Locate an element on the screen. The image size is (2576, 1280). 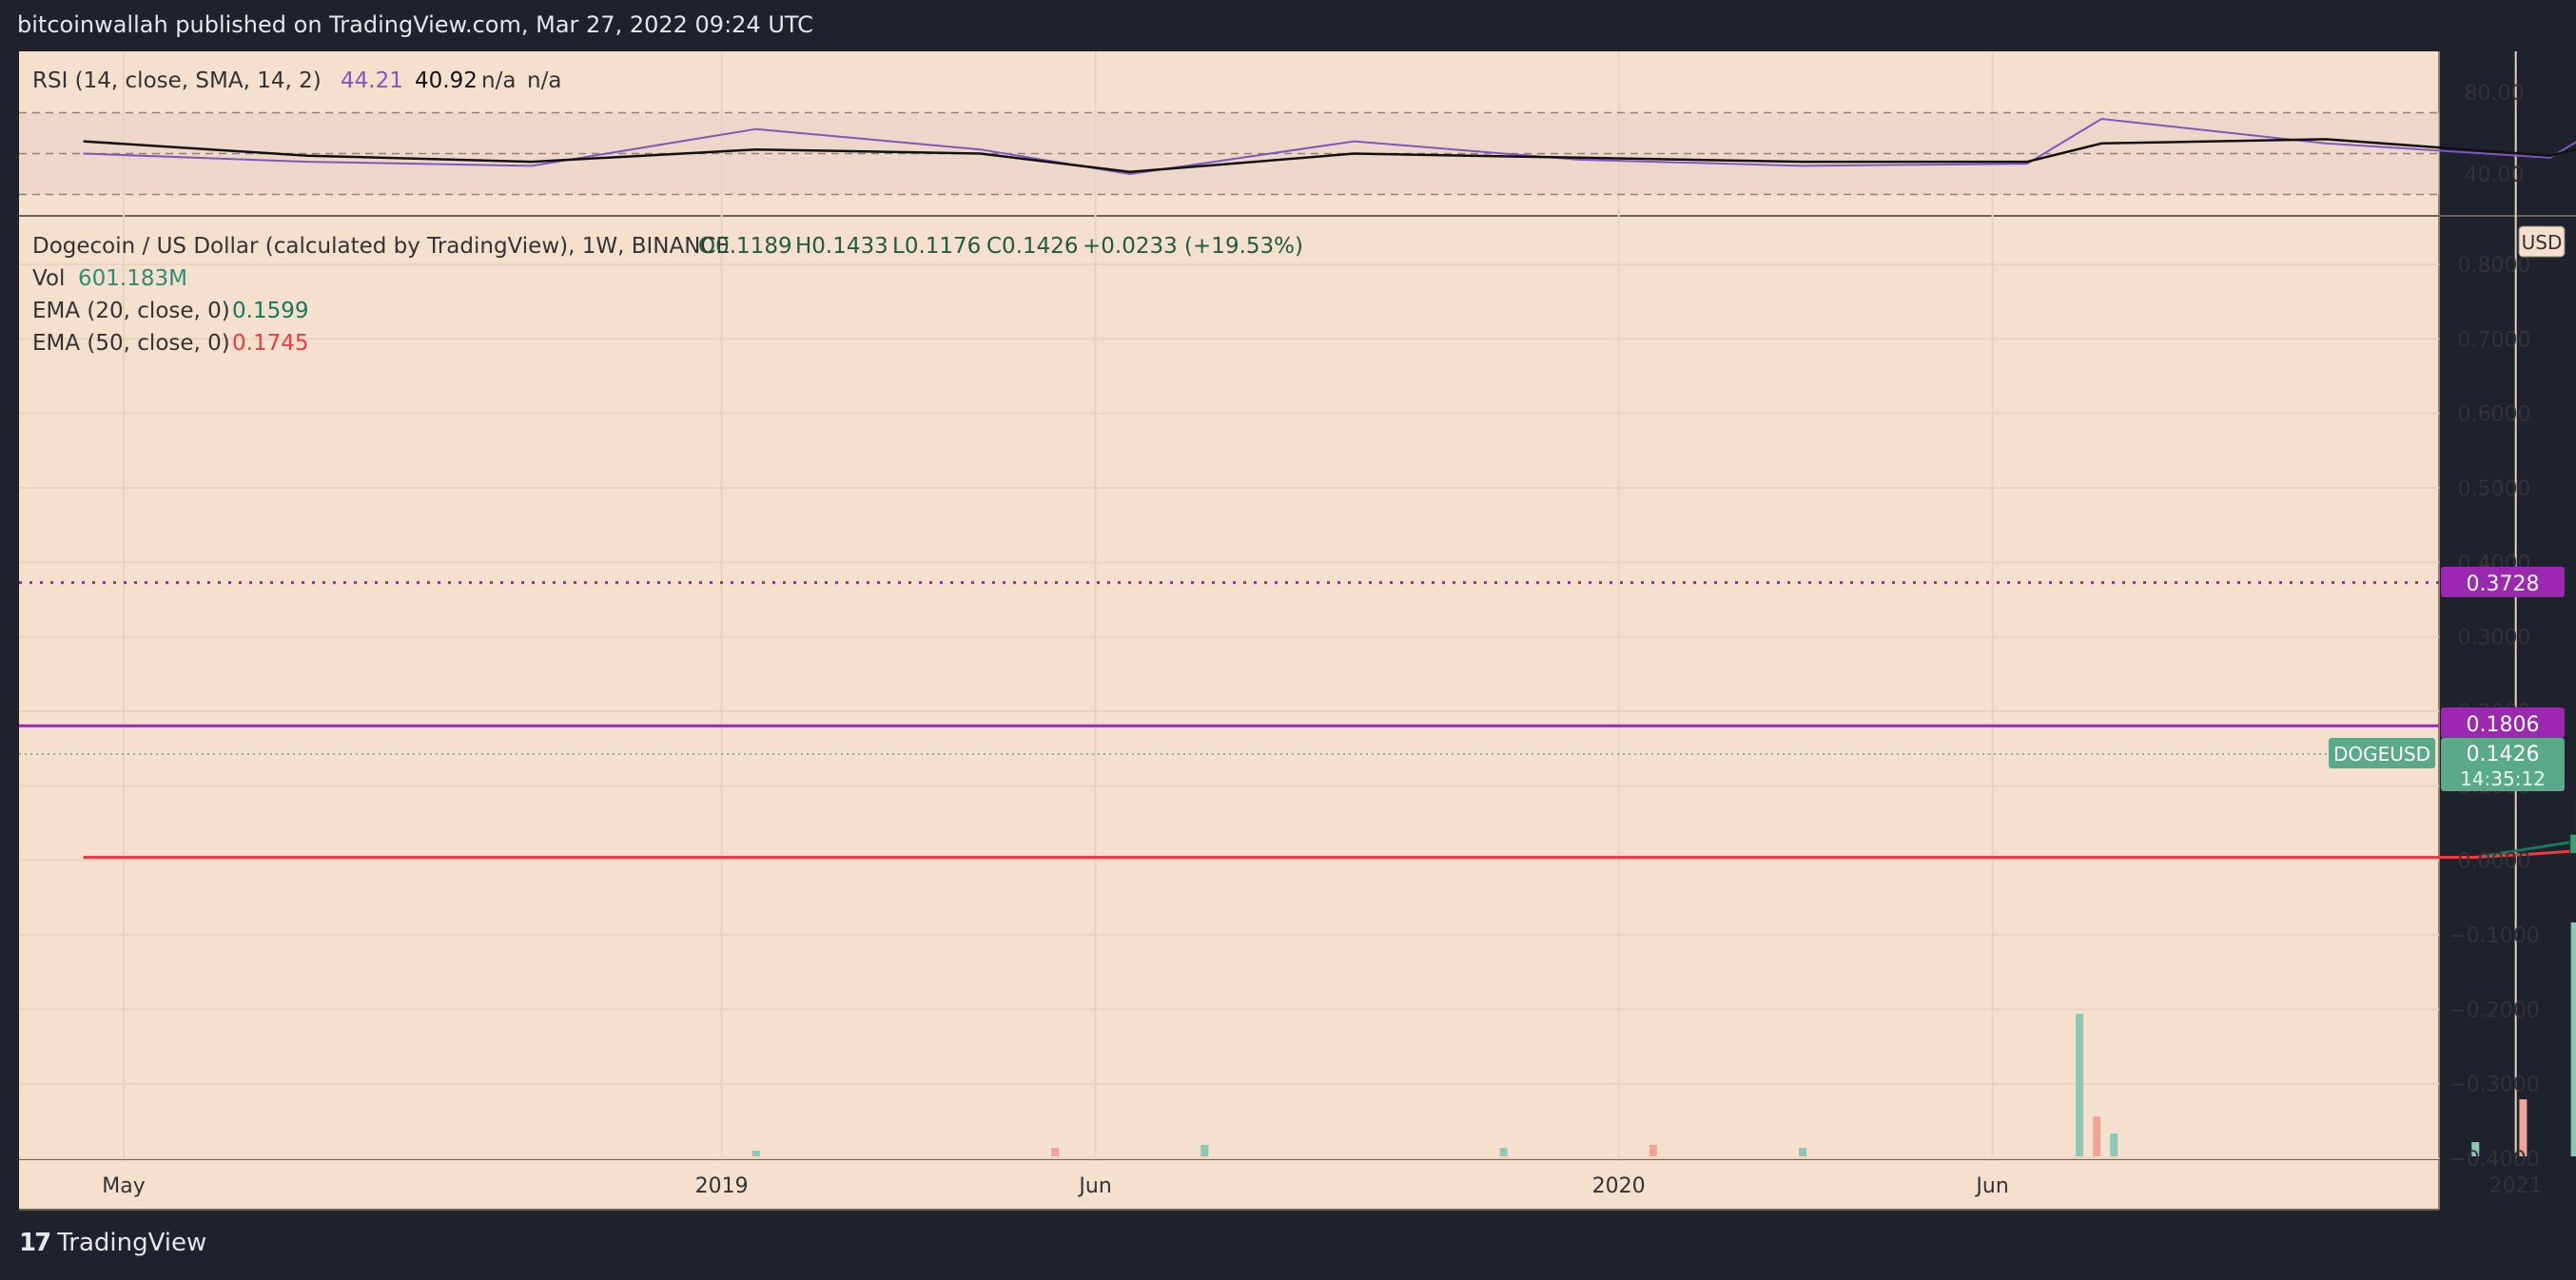
price-tick-label: −0.2000 is located at coordinates (2494, 1010).